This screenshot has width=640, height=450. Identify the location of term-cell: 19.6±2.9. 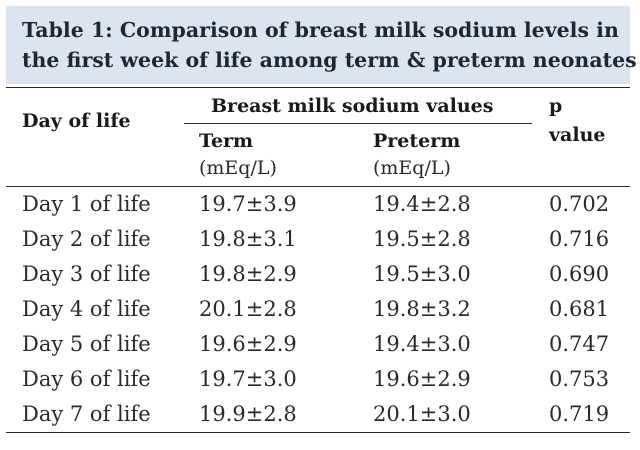
(248, 344).